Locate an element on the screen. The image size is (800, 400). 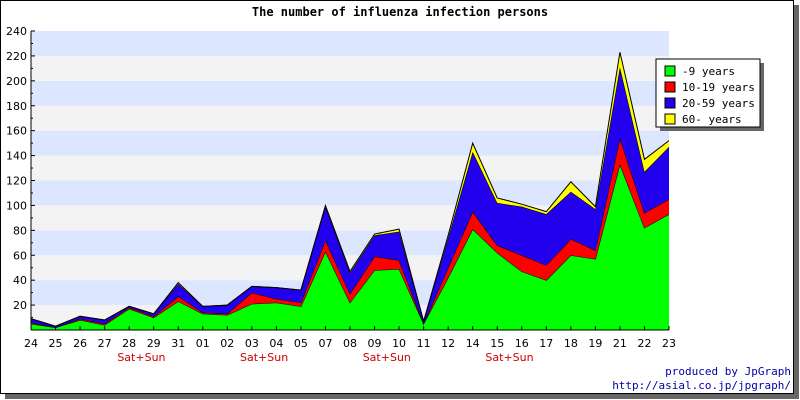
x-tick-label-03: 03 is located at coordinates (252, 343).